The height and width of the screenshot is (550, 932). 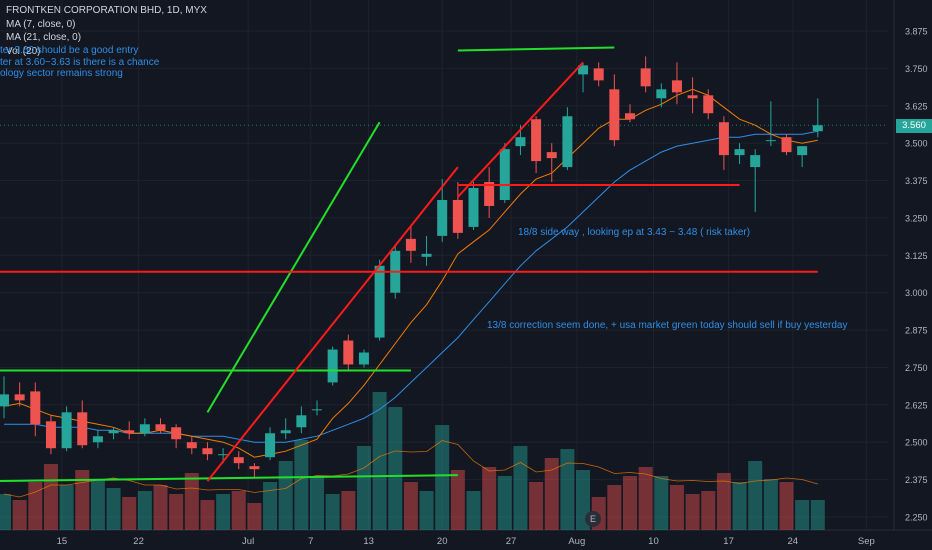 I want to click on x-tick-label: 22, so click(x=138, y=541).